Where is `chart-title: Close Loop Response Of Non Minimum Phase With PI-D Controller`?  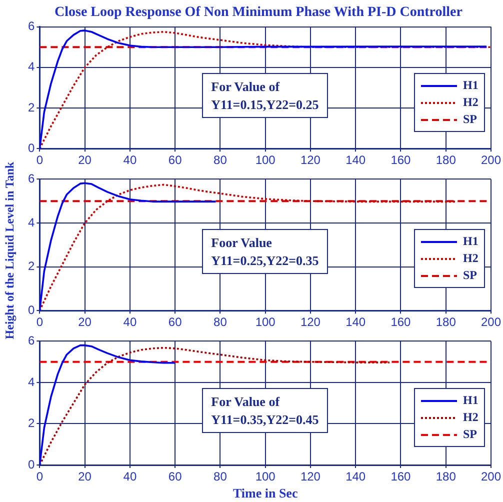 chart-title: Close Loop Response Of Non Minimum Phase With PI-D Controller is located at coordinates (258, 12).